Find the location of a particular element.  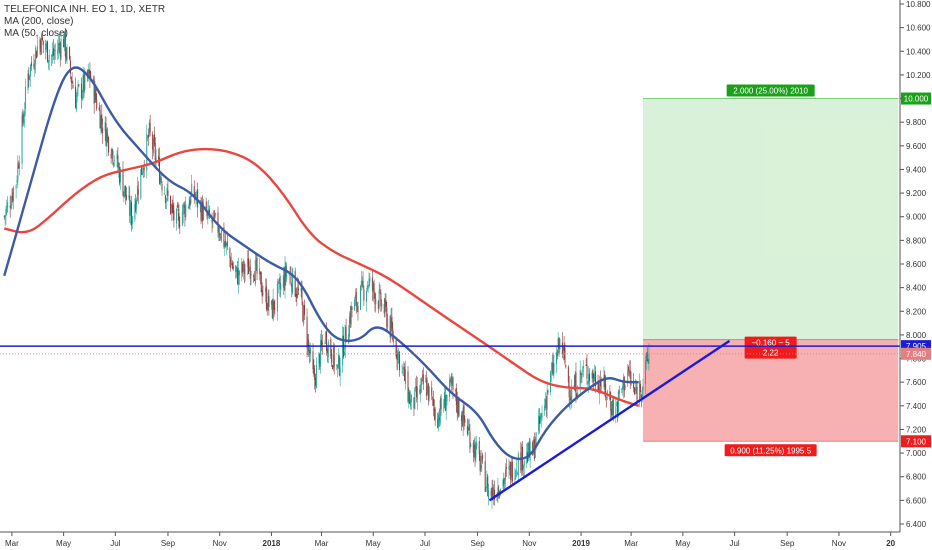

hline-price-badge: 7.905 is located at coordinates (916, 346).